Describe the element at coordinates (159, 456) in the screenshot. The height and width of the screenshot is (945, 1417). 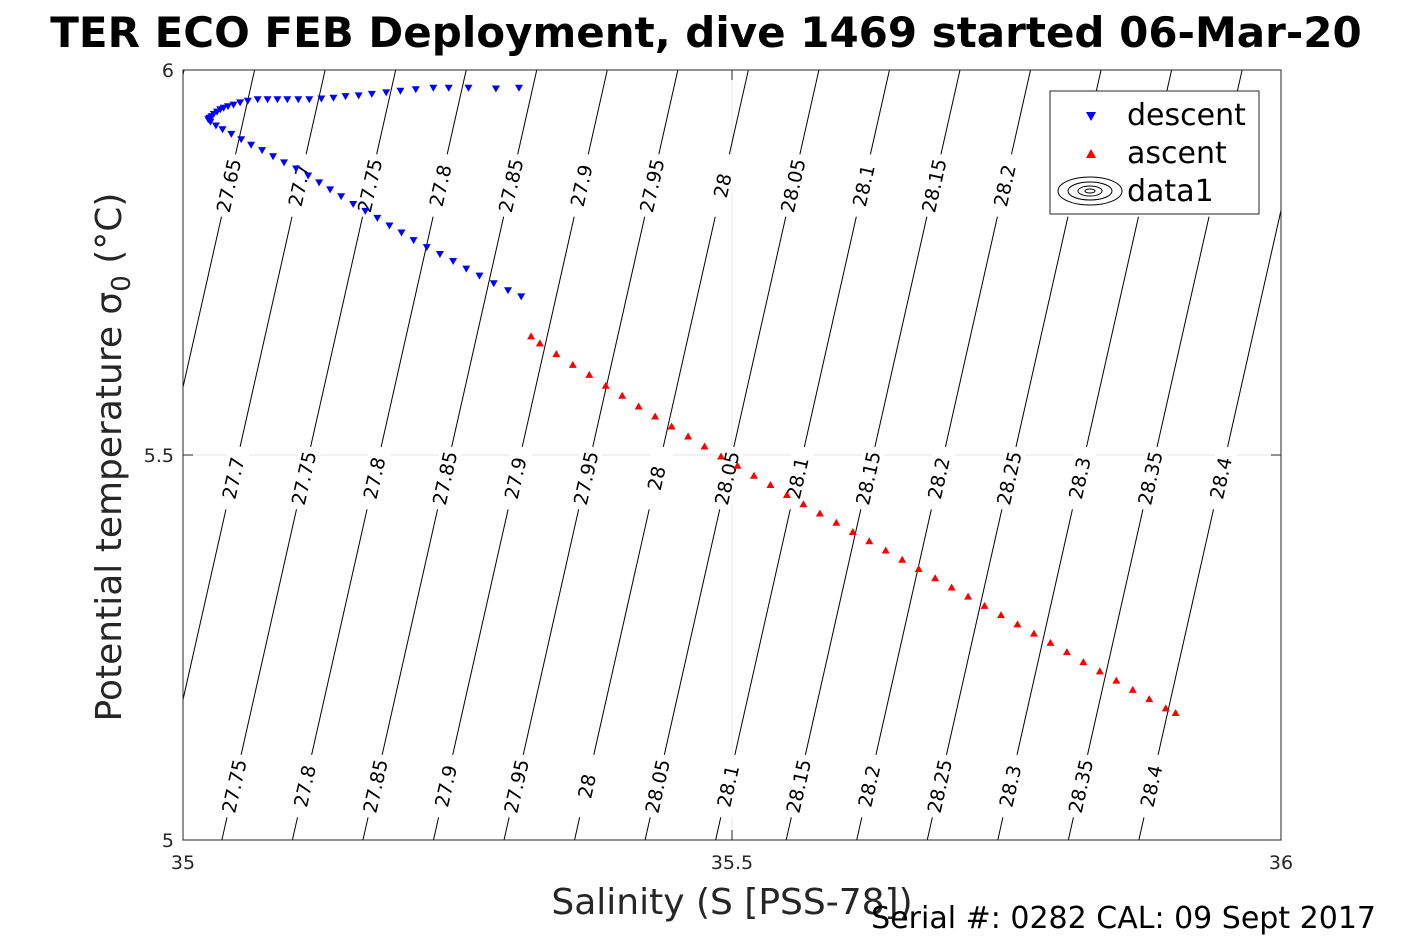
I see `y-tick-label: 5.5` at that location.